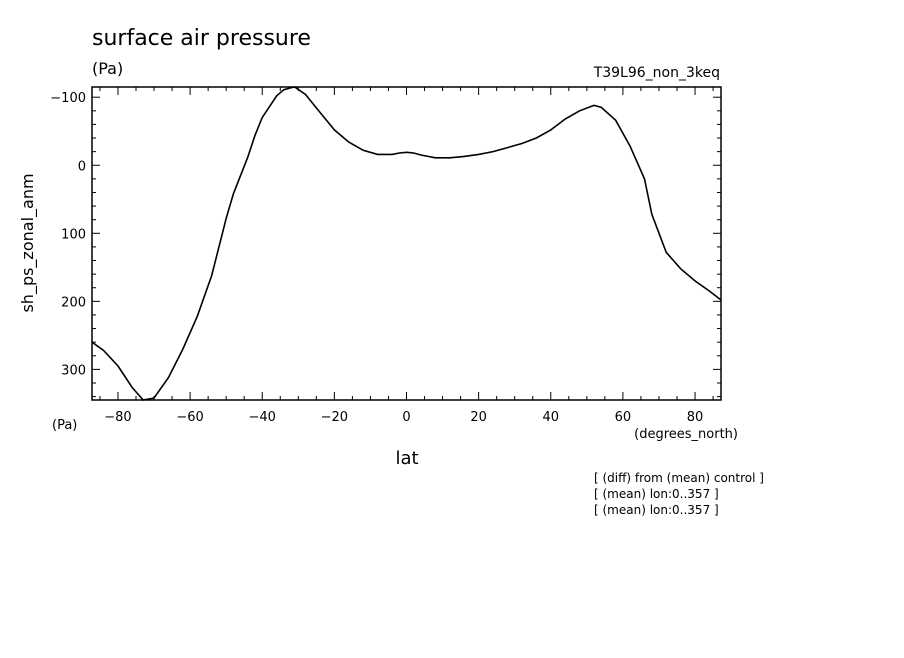 This screenshot has width=904, height=658. Describe the element at coordinates (550, 417) in the screenshot. I see `x-tick-label: 40` at that location.